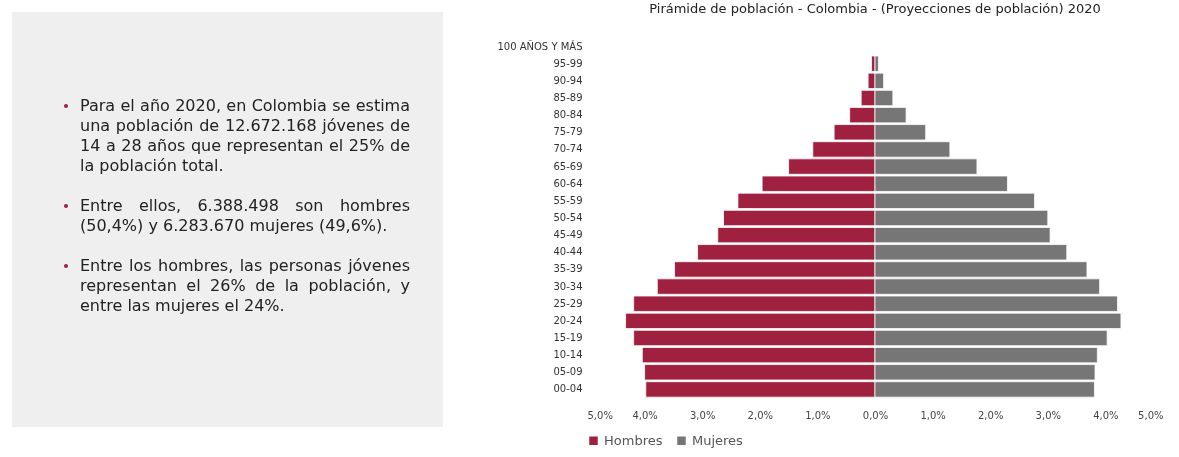 Image resolution: width=1179 pixels, height=457 pixels. Describe the element at coordinates (568, 217) in the screenshot. I see `y-tick-label: 50-54` at that location.